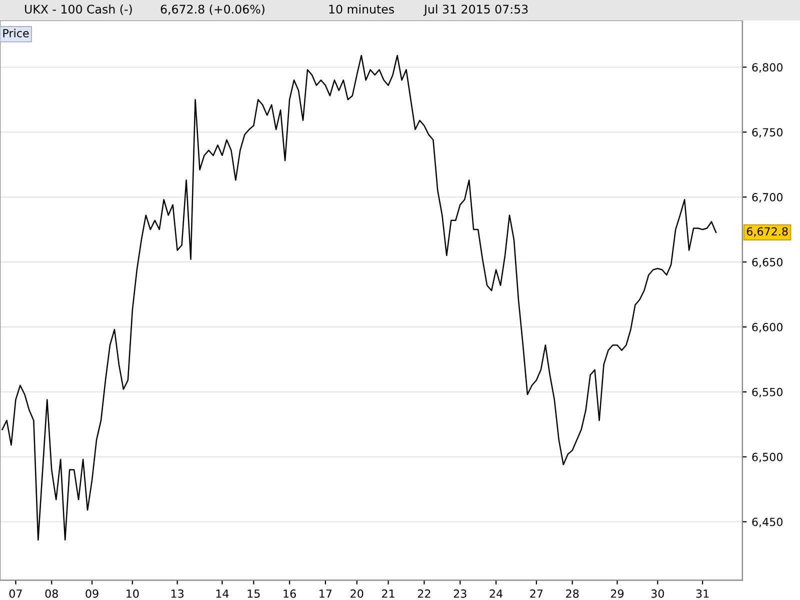 The height and width of the screenshot is (600, 800). Describe the element at coordinates (357, 593) in the screenshot. I see `x-tick-label: 20` at that location.